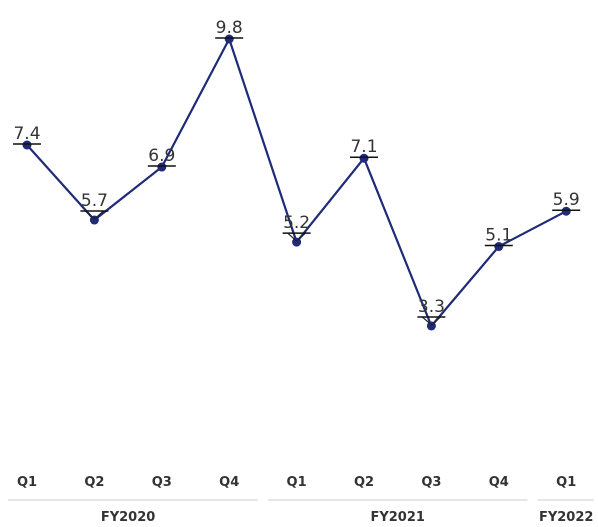 This screenshot has height=527, width=598. Describe the element at coordinates (498, 236) in the screenshot. I see `data-label: 5.1` at that location.